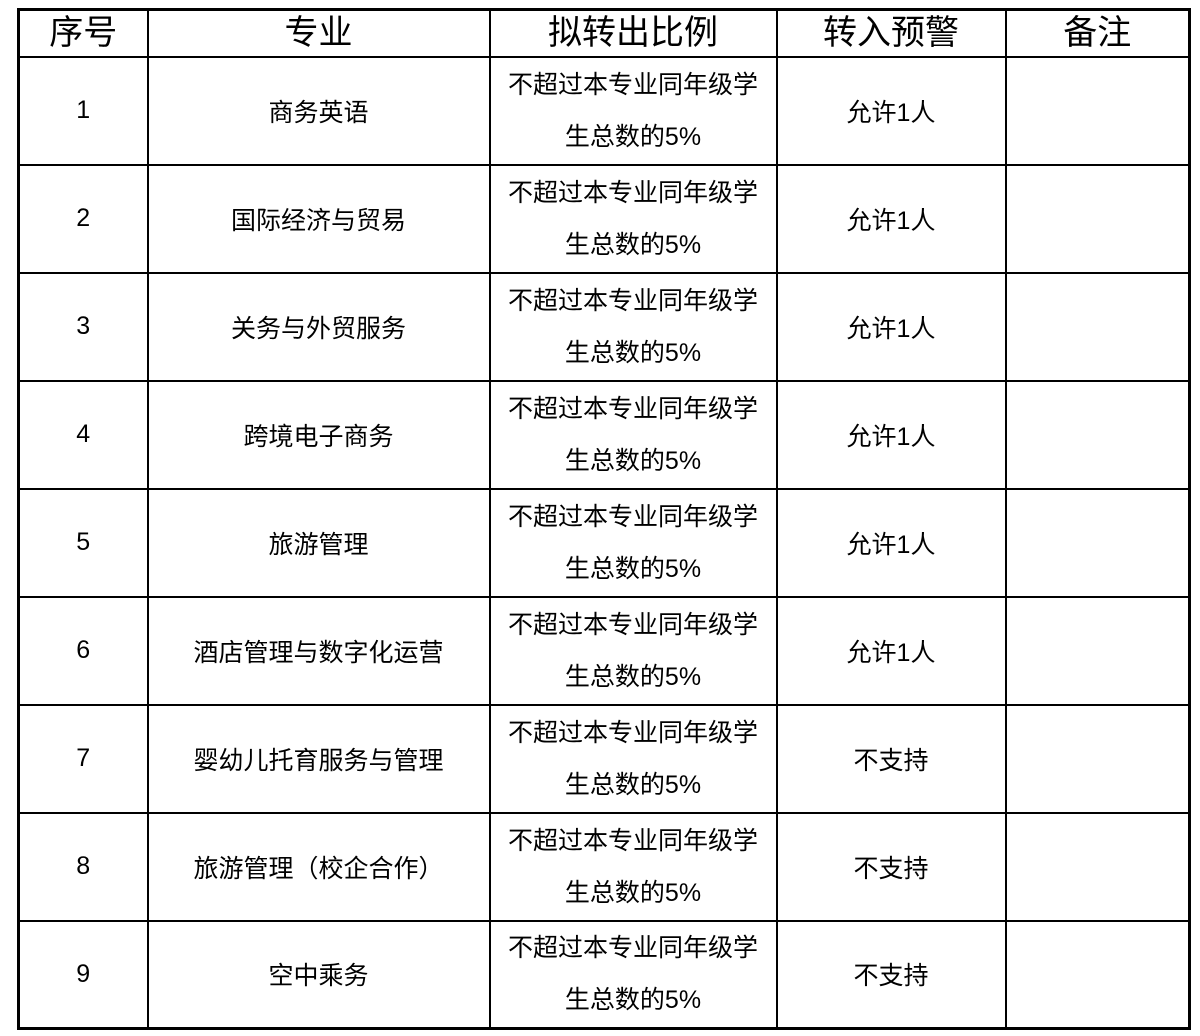 The image size is (1200, 1036). I want to click on cell-major: 婴幼儿托育服务与管理, so click(318, 758).